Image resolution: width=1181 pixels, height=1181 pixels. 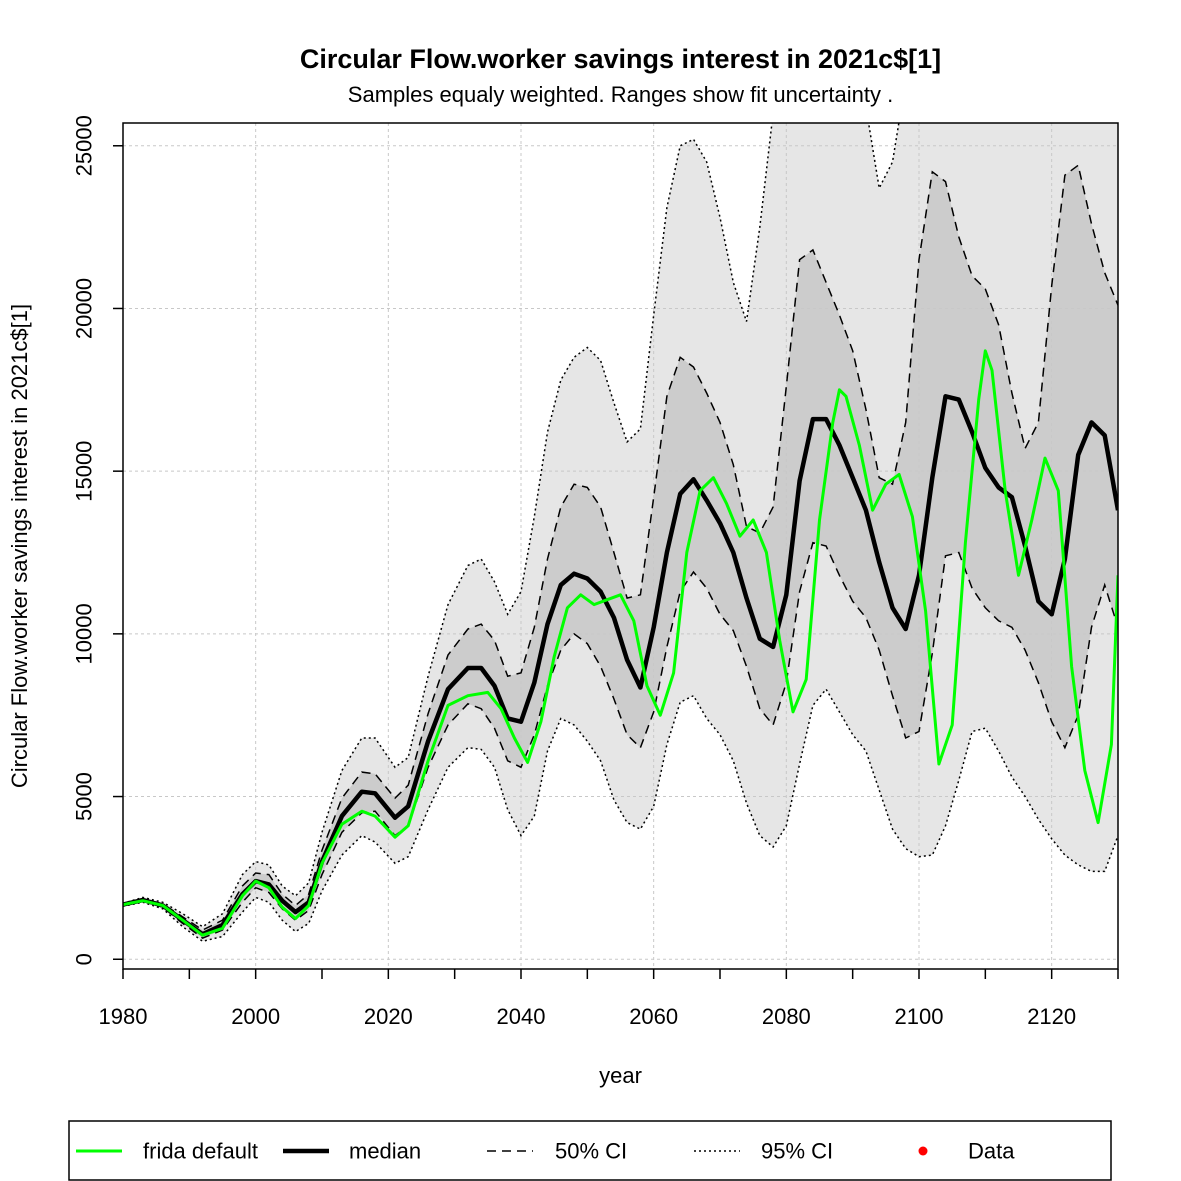 What do you see at coordinates (84, 145) in the screenshot?
I see `y-tick-label: 25000` at bounding box center [84, 145].